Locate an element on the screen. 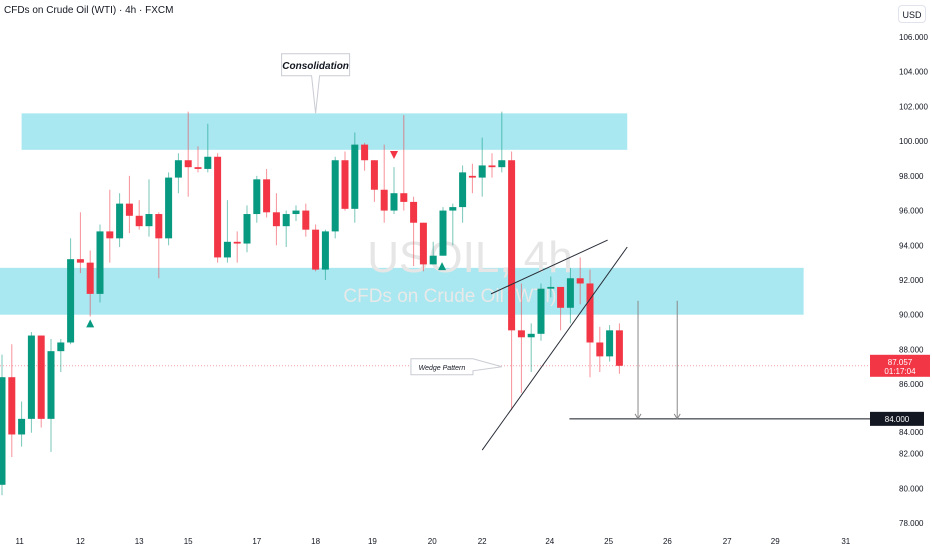 The width and height of the screenshot is (932, 550). chart-title: CFDs on Crude Oil (WTI) · 4h · FXCM is located at coordinates (89, 10).